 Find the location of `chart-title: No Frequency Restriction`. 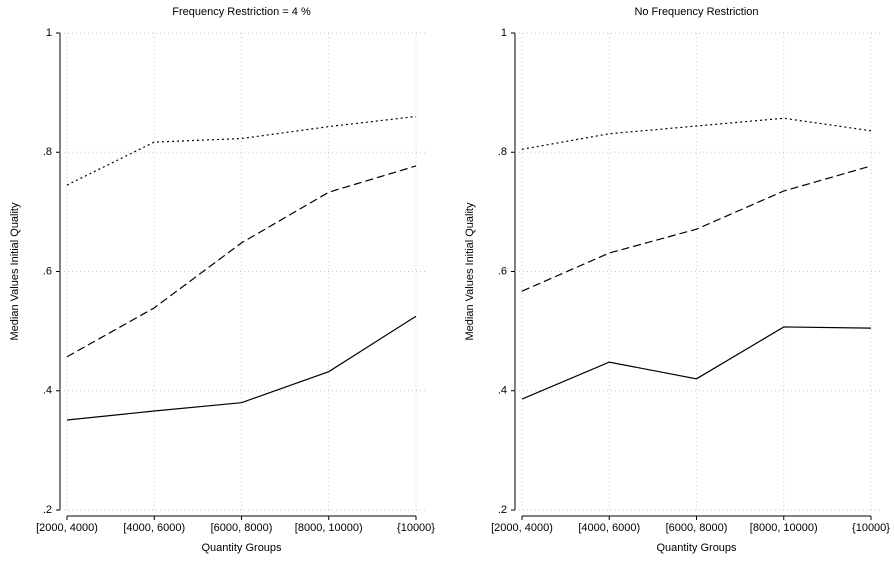

chart-title: No Frequency Restriction is located at coordinates (696, 12).